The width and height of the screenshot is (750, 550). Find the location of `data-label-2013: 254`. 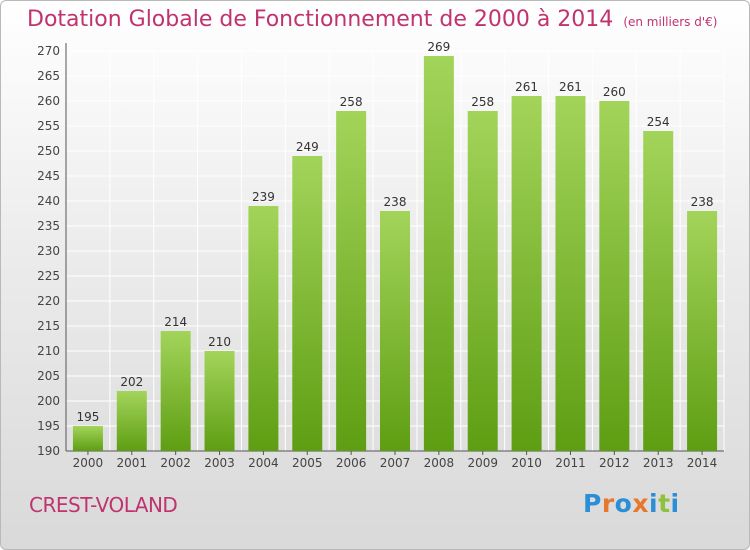

data-label-2013: 254 is located at coordinates (658, 122).